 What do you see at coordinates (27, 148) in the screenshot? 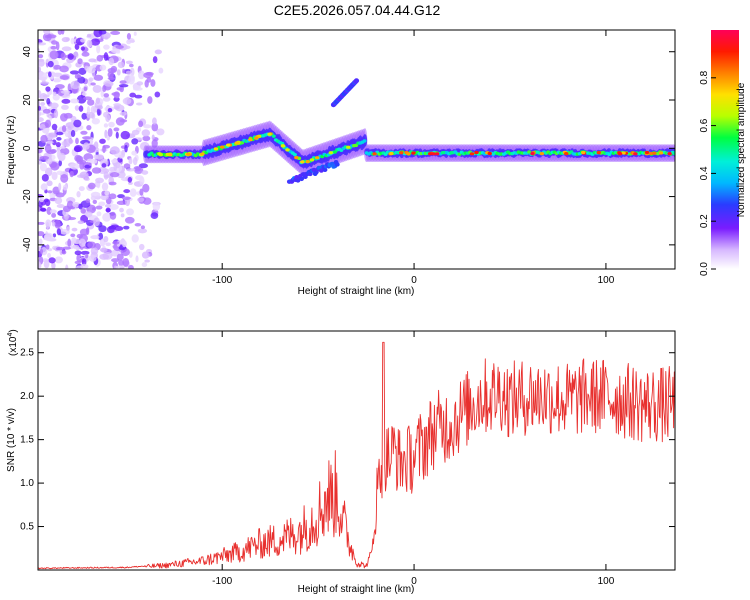
I see `heatmap-ytick-label: 0` at bounding box center [27, 148].